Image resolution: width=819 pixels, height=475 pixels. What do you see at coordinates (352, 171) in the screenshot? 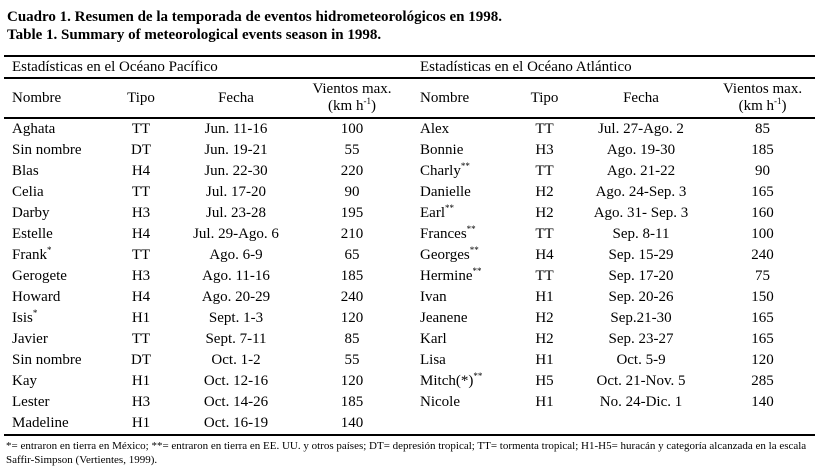
I see `event-wind: 220` at bounding box center [352, 171].